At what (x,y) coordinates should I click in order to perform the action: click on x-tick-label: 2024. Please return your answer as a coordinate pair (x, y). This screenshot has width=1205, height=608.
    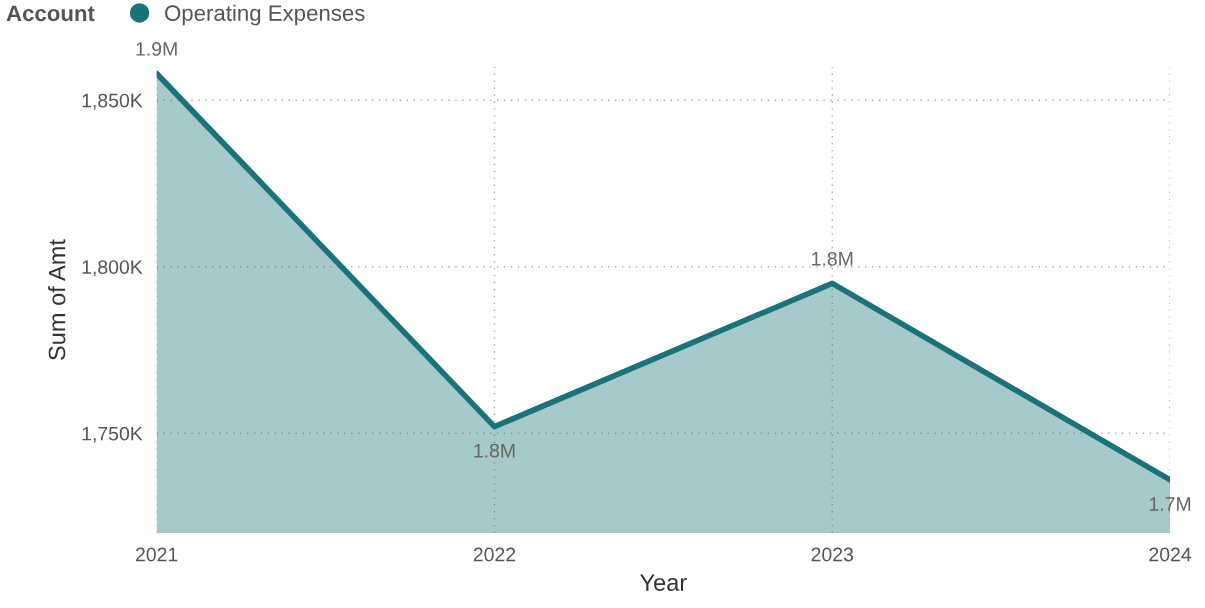
    Looking at the image, I should click on (1170, 554).